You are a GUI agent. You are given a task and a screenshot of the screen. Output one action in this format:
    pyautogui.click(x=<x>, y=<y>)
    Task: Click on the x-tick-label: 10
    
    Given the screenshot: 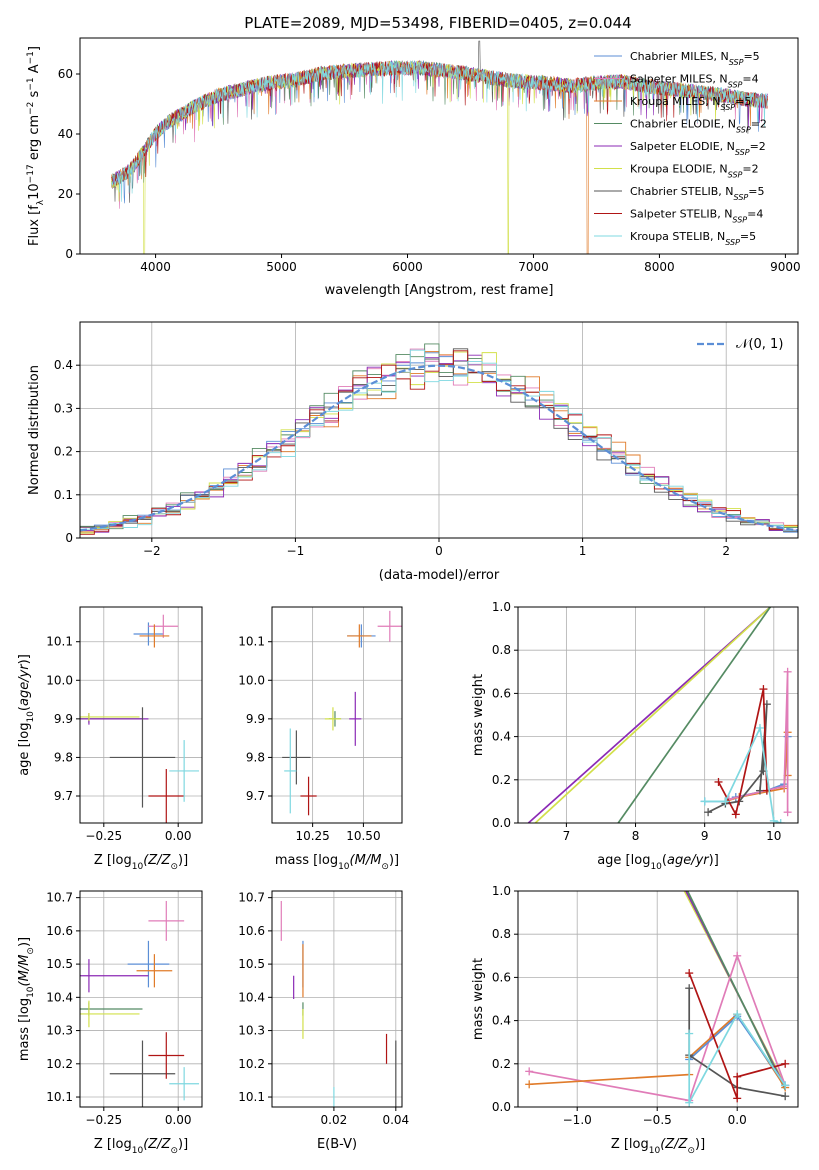 What is the action you would take?
    pyautogui.click(x=773, y=836)
    